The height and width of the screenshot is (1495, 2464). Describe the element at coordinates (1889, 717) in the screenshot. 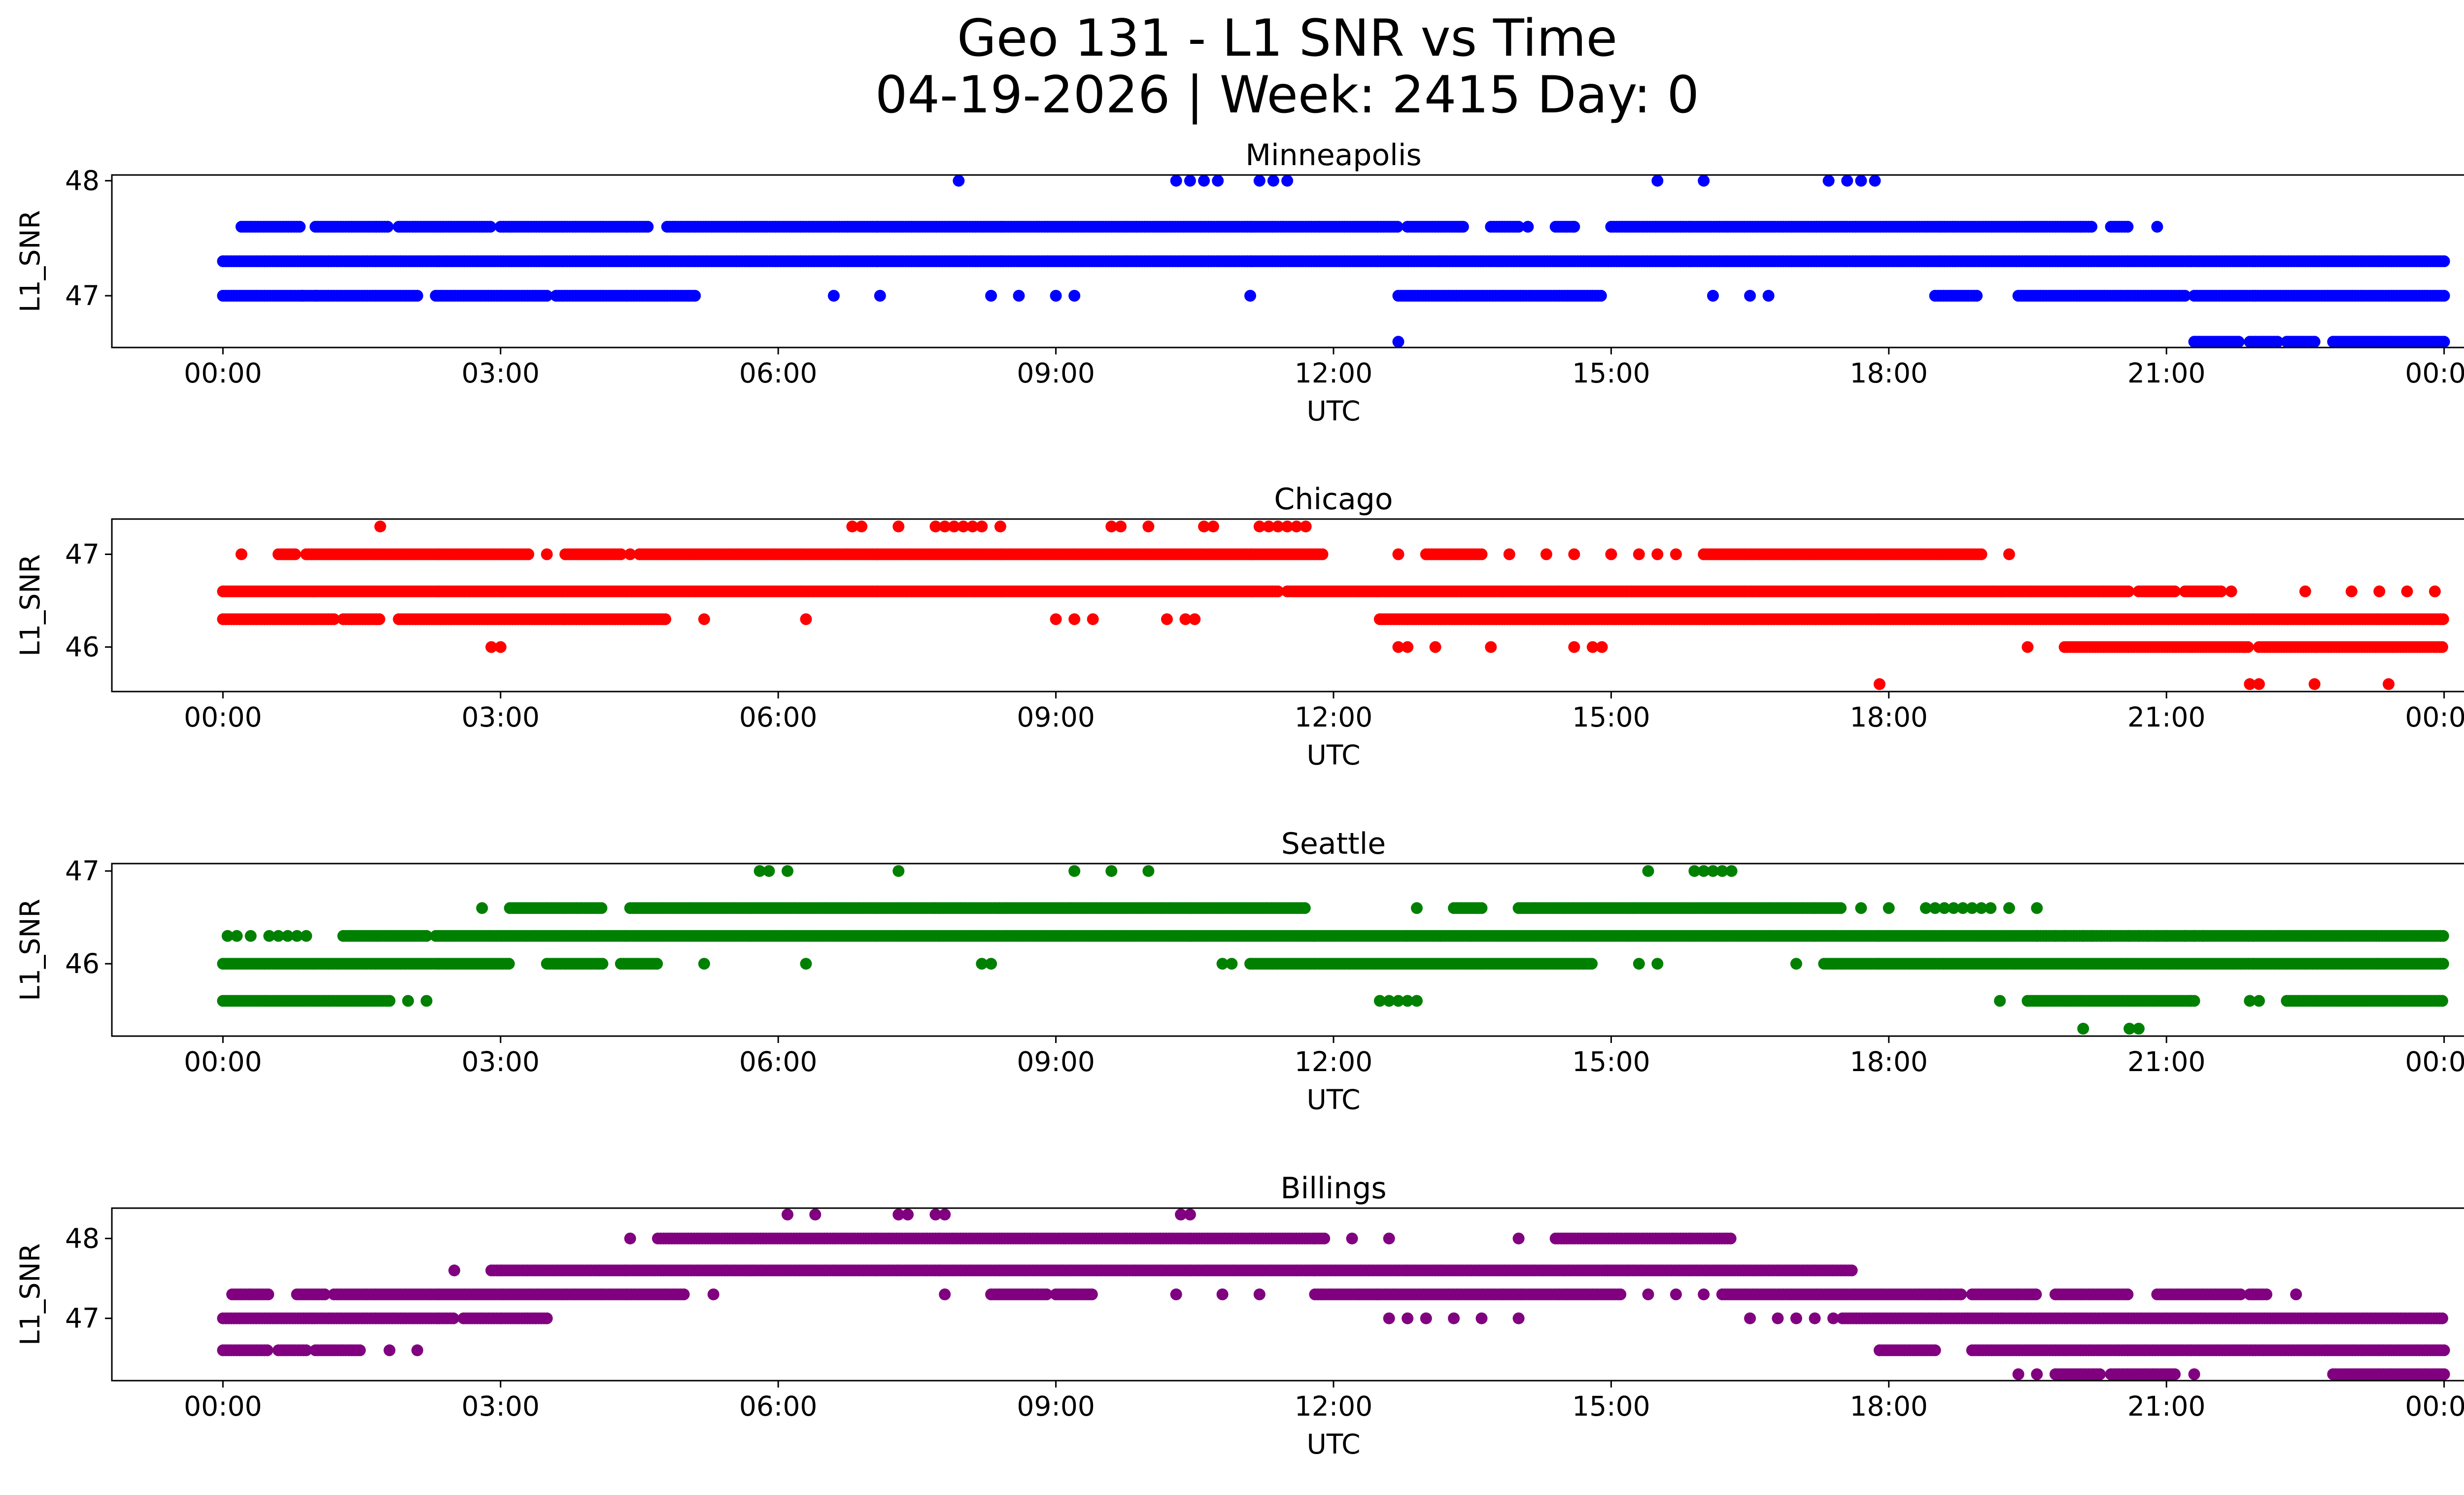

I see `x-tick-label: 18:00` at that location.